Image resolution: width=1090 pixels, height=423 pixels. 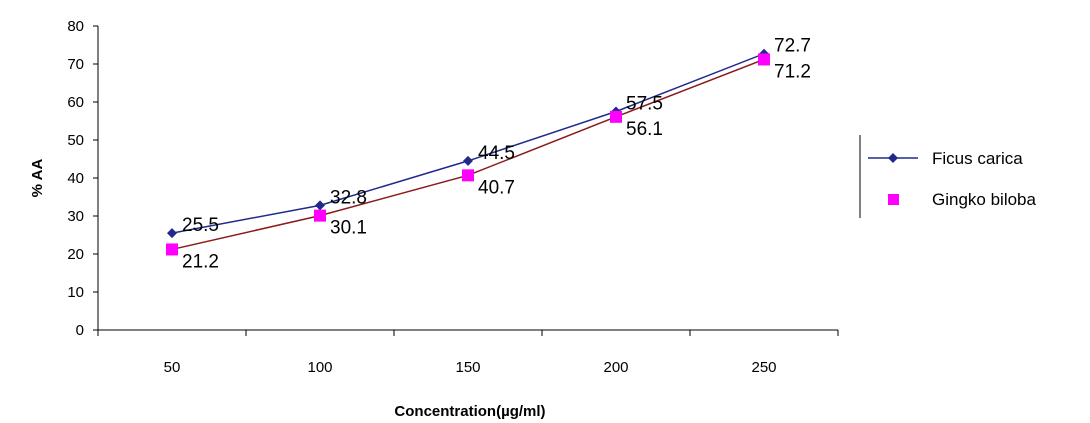 I want to click on x-tick-label: 100, so click(x=319, y=367).